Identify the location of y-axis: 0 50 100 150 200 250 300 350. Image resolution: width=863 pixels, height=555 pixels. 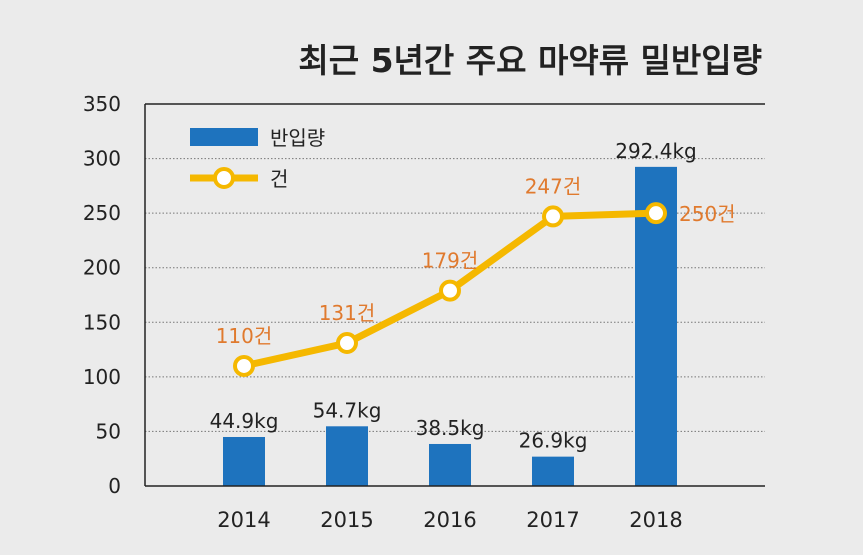
(114, 295).